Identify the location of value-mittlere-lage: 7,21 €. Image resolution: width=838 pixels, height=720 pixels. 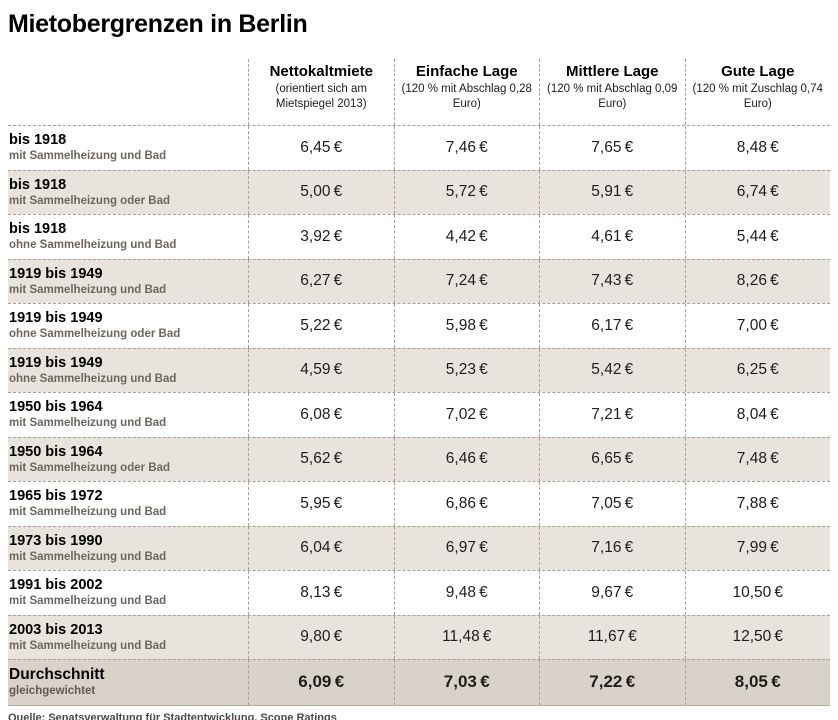
(612, 415).